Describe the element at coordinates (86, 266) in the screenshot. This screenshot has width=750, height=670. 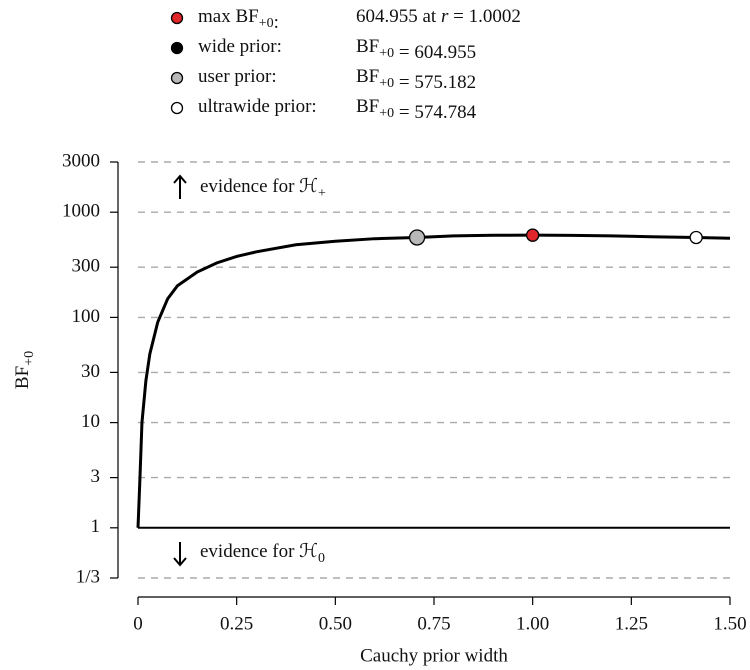
I see `y-tick-label: 300` at that location.